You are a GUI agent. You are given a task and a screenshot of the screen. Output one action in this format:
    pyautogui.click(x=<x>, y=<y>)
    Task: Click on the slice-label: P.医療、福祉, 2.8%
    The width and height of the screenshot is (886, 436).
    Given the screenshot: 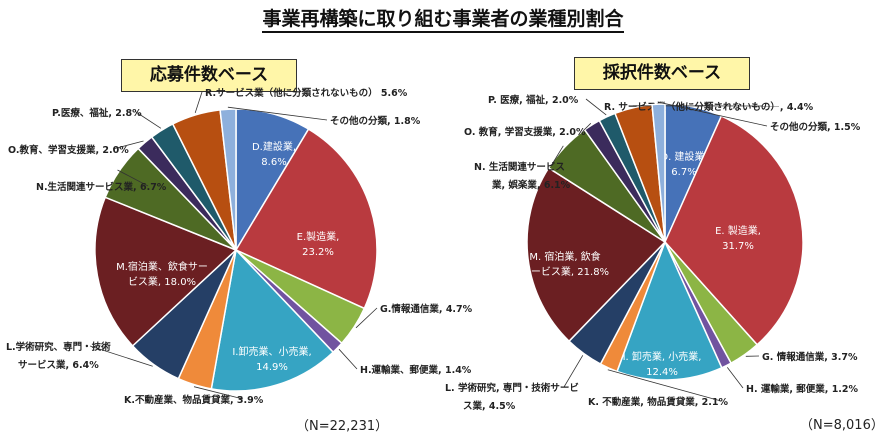 What is the action you would take?
    pyautogui.click(x=97, y=113)
    